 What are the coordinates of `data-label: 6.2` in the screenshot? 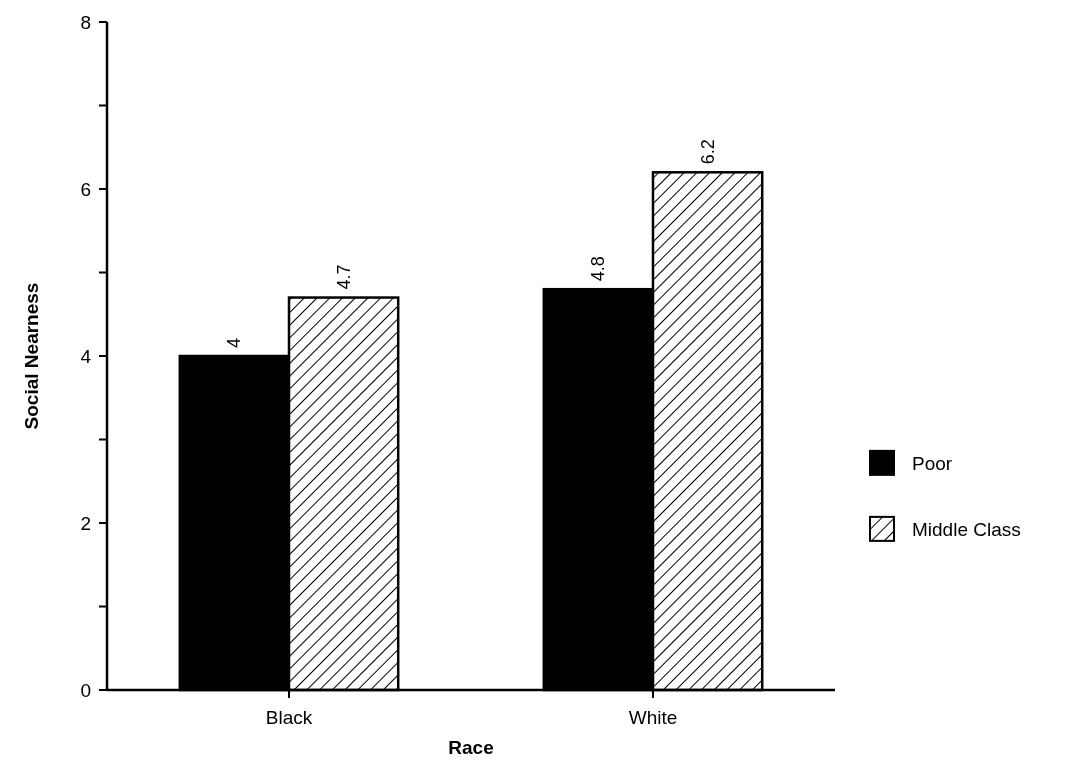 It's located at (707, 152).